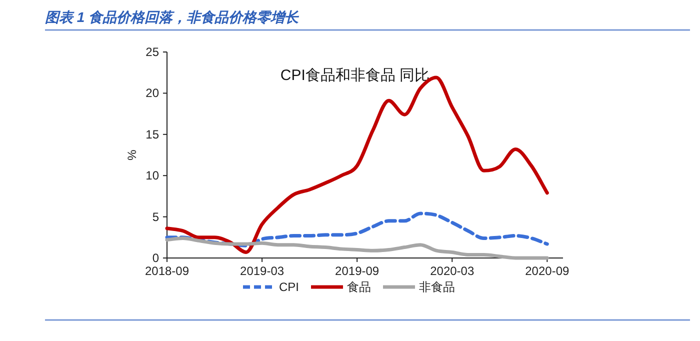 The width and height of the screenshot is (700, 341). What do you see at coordinates (153, 52) in the screenshot?
I see `y-tick-label: 25` at bounding box center [153, 52].